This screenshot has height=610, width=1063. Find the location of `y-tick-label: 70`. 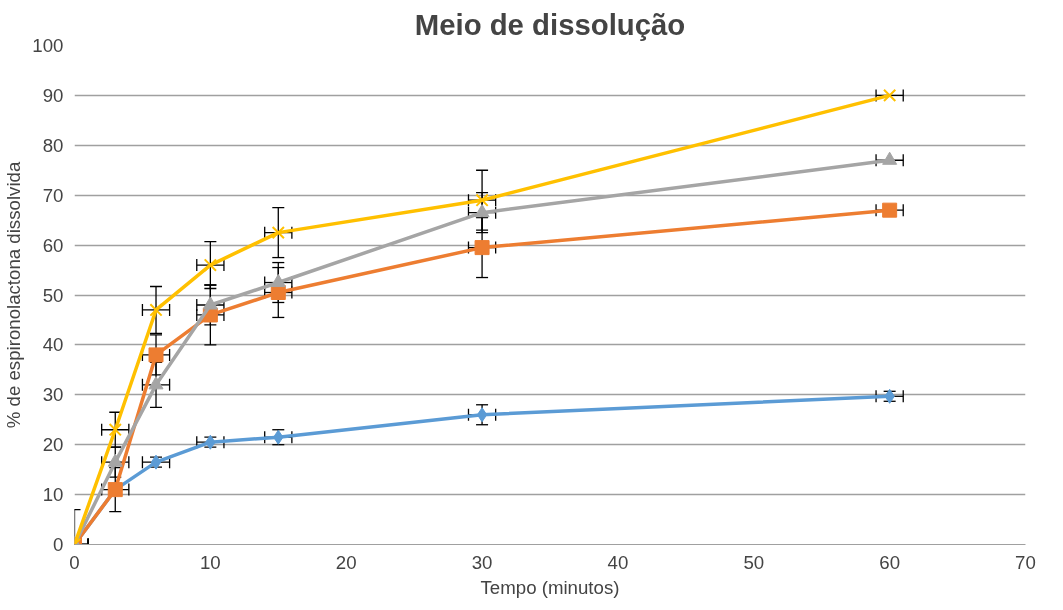

y-tick-label: 70 is located at coordinates (53, 195).